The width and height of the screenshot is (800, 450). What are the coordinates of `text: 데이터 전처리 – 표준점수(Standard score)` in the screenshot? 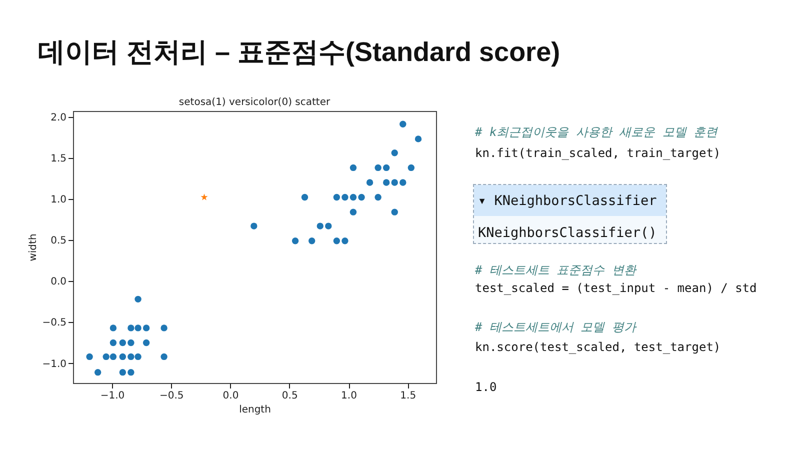 It's located at (299, 52).